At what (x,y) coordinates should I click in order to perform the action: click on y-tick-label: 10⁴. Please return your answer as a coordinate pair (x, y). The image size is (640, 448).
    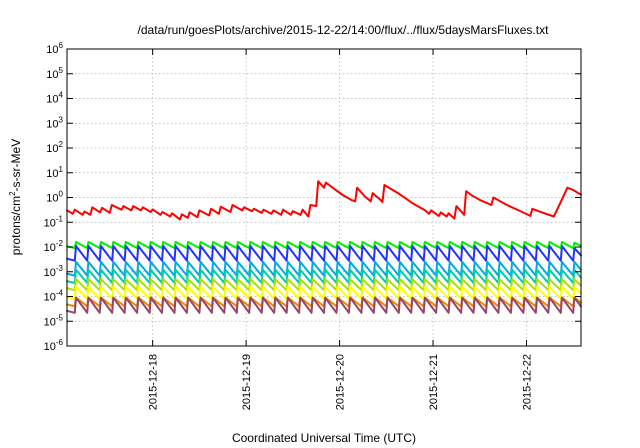
    Looking at the image, I should click on (54, 98).